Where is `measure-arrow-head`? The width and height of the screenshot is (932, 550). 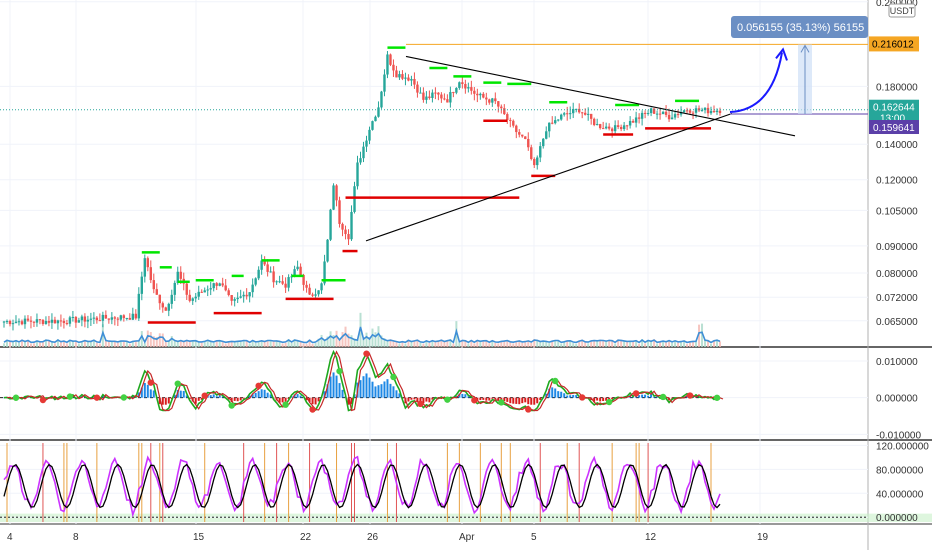 measure-arrow-head is located at coordinates (805, 48).